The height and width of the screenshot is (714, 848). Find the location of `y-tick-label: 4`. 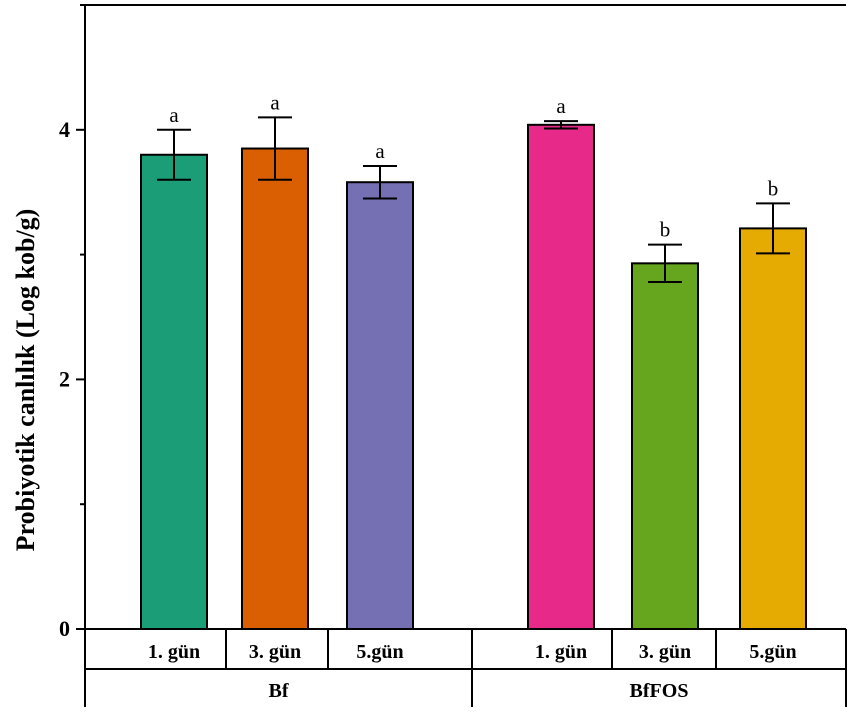

y-tick-label: 4 is located at coordinates (64, 129).